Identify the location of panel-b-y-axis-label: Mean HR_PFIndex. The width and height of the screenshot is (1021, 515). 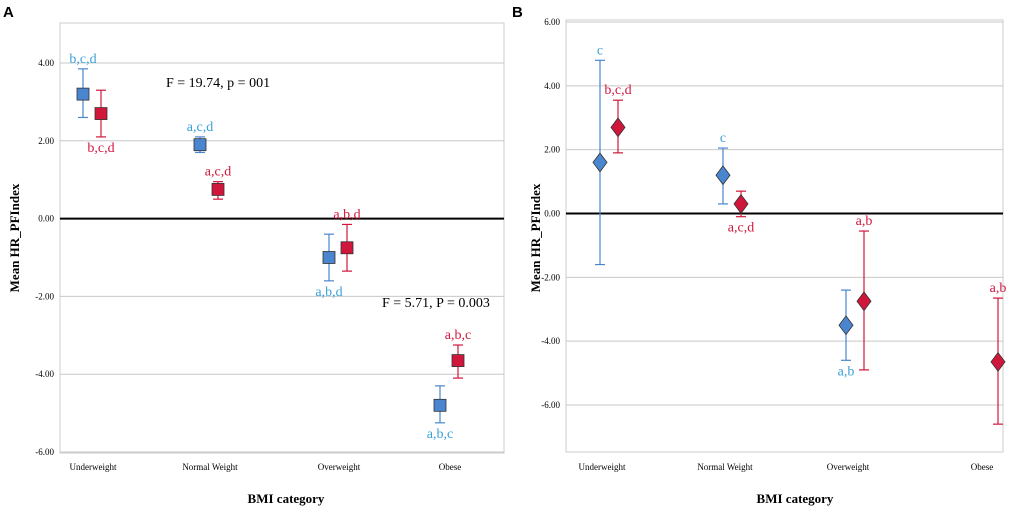
(535, 237).